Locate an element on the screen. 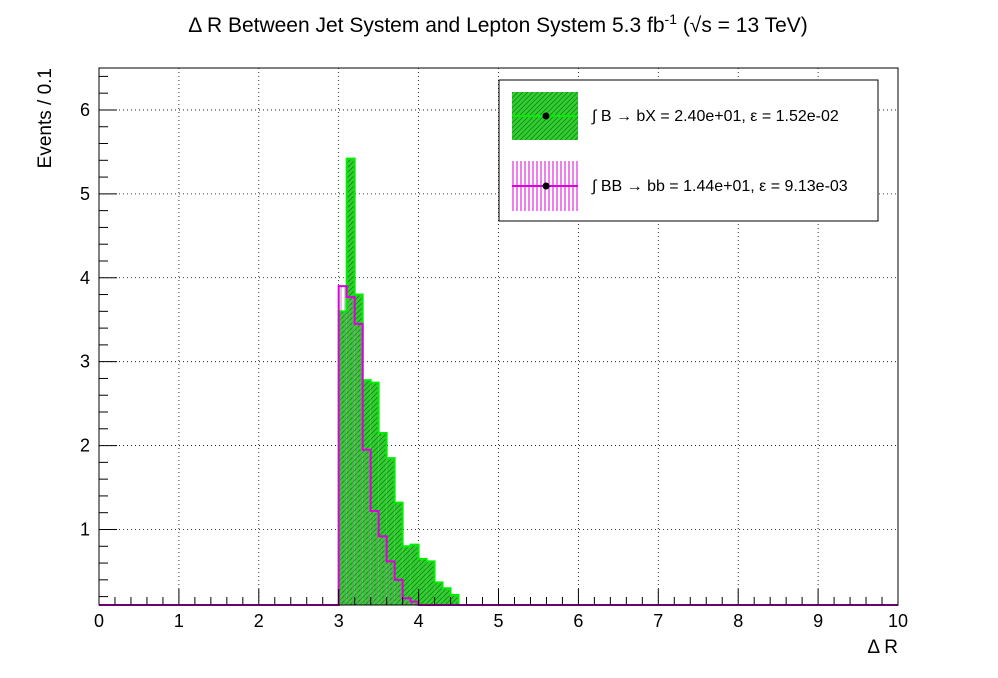  y-tick-label: 5 is located at coordinates (85, 194).